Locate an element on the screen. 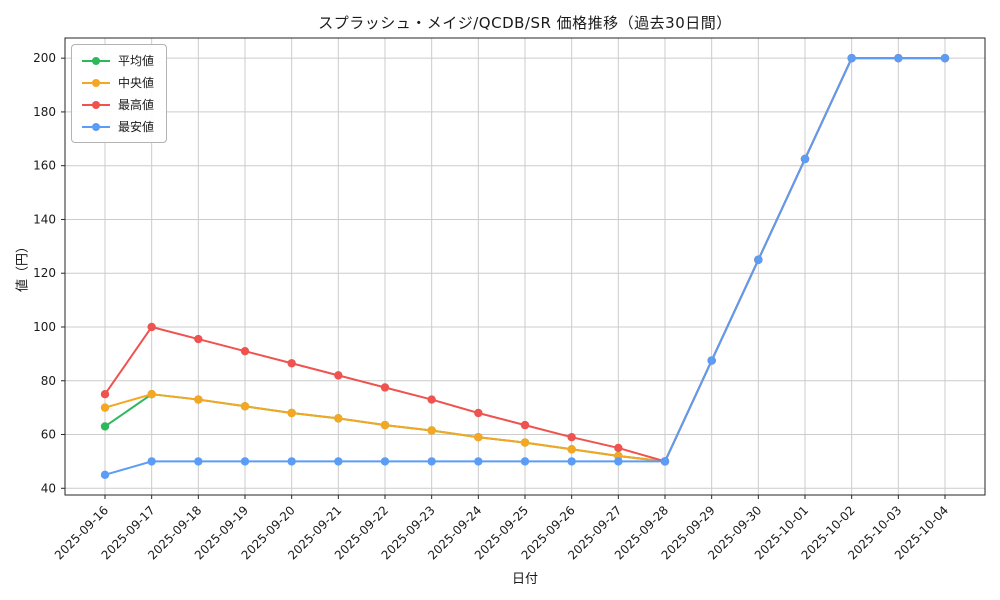 The image size is (1000, 600). y-tick-label: 80 is located at coordinates (48, 381).